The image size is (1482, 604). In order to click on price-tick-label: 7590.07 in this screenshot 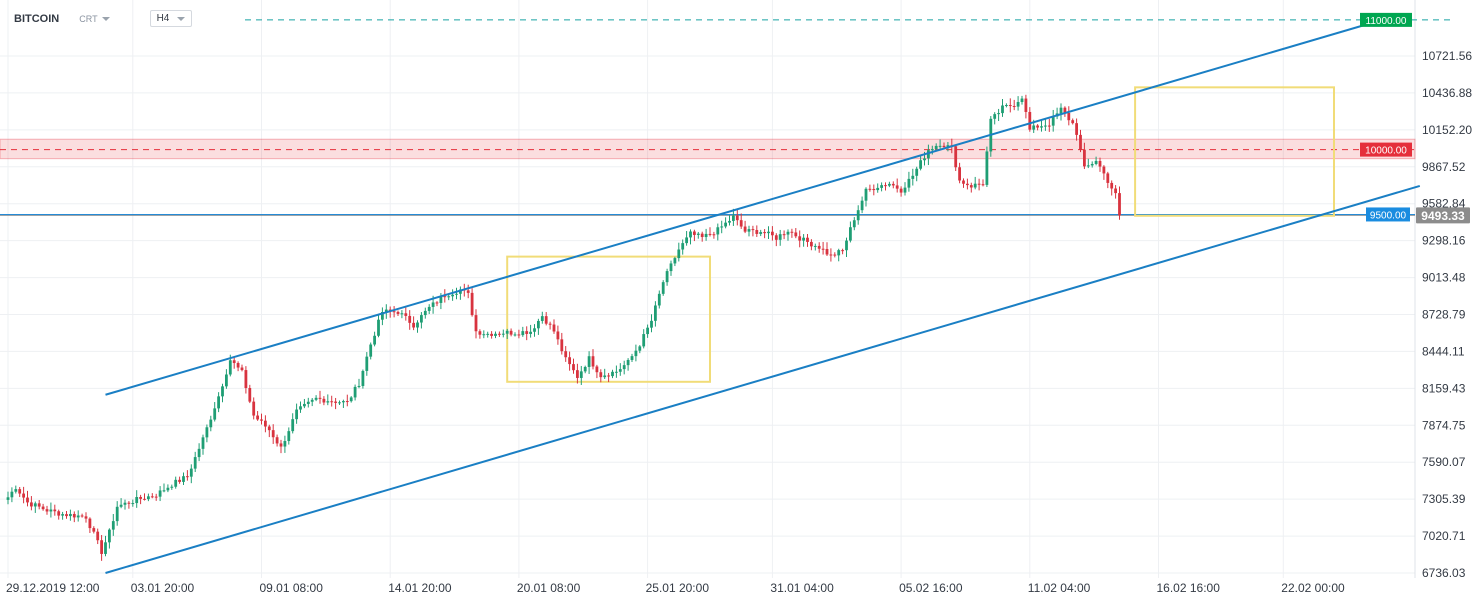, I will do `click(1444, 462)`.